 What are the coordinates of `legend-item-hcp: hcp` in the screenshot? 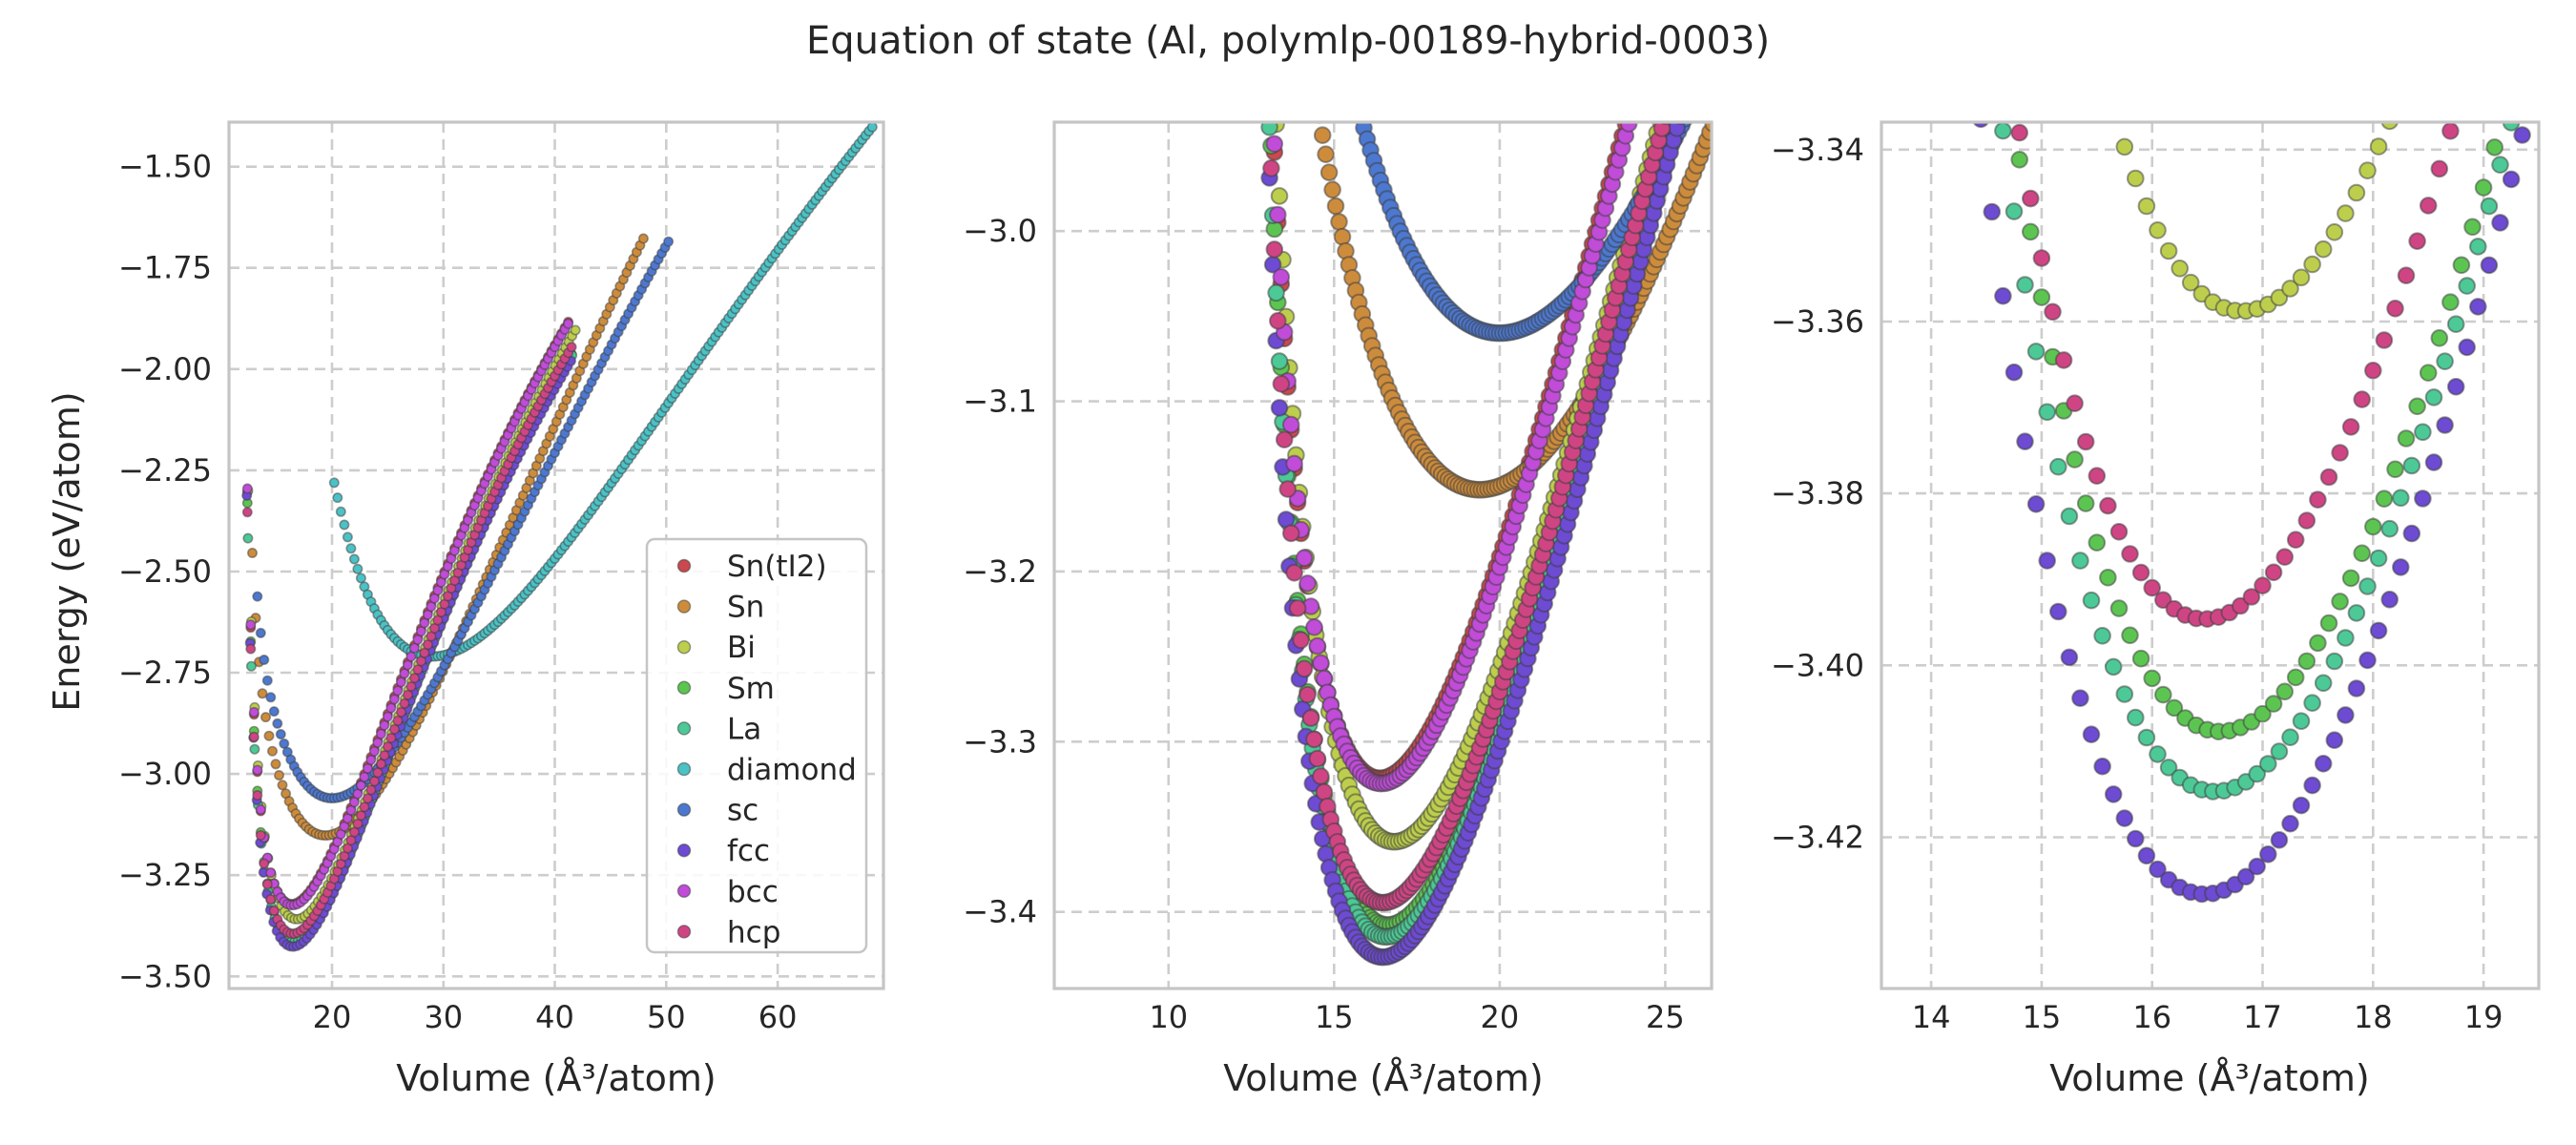 It's located at (728, 932).